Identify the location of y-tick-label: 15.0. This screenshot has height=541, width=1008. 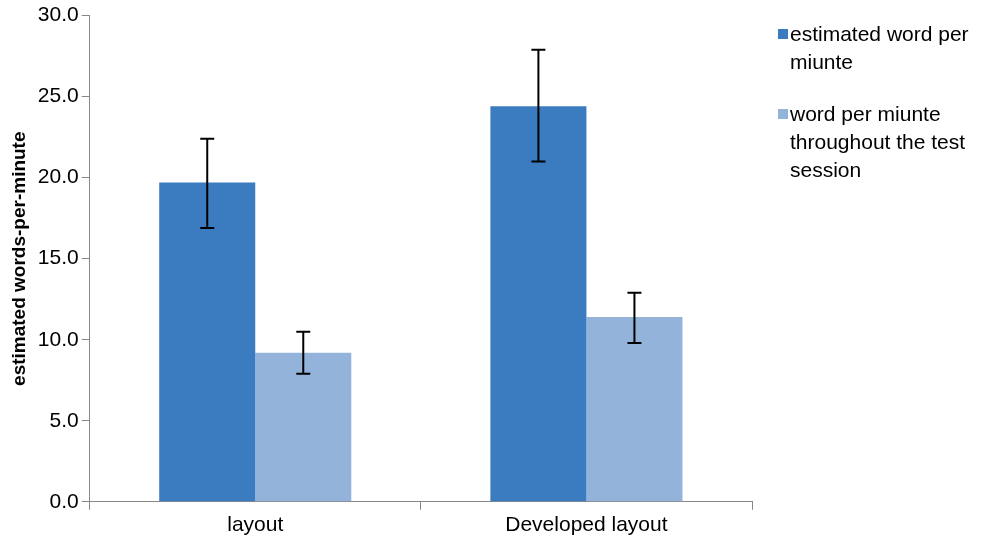
(58, 257).